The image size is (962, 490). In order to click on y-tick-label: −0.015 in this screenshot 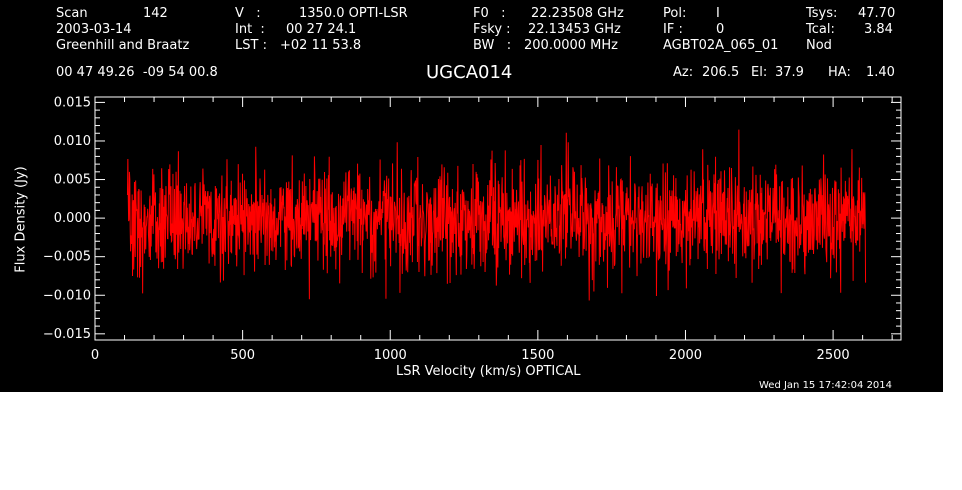, I will do `click(67, 334)`.